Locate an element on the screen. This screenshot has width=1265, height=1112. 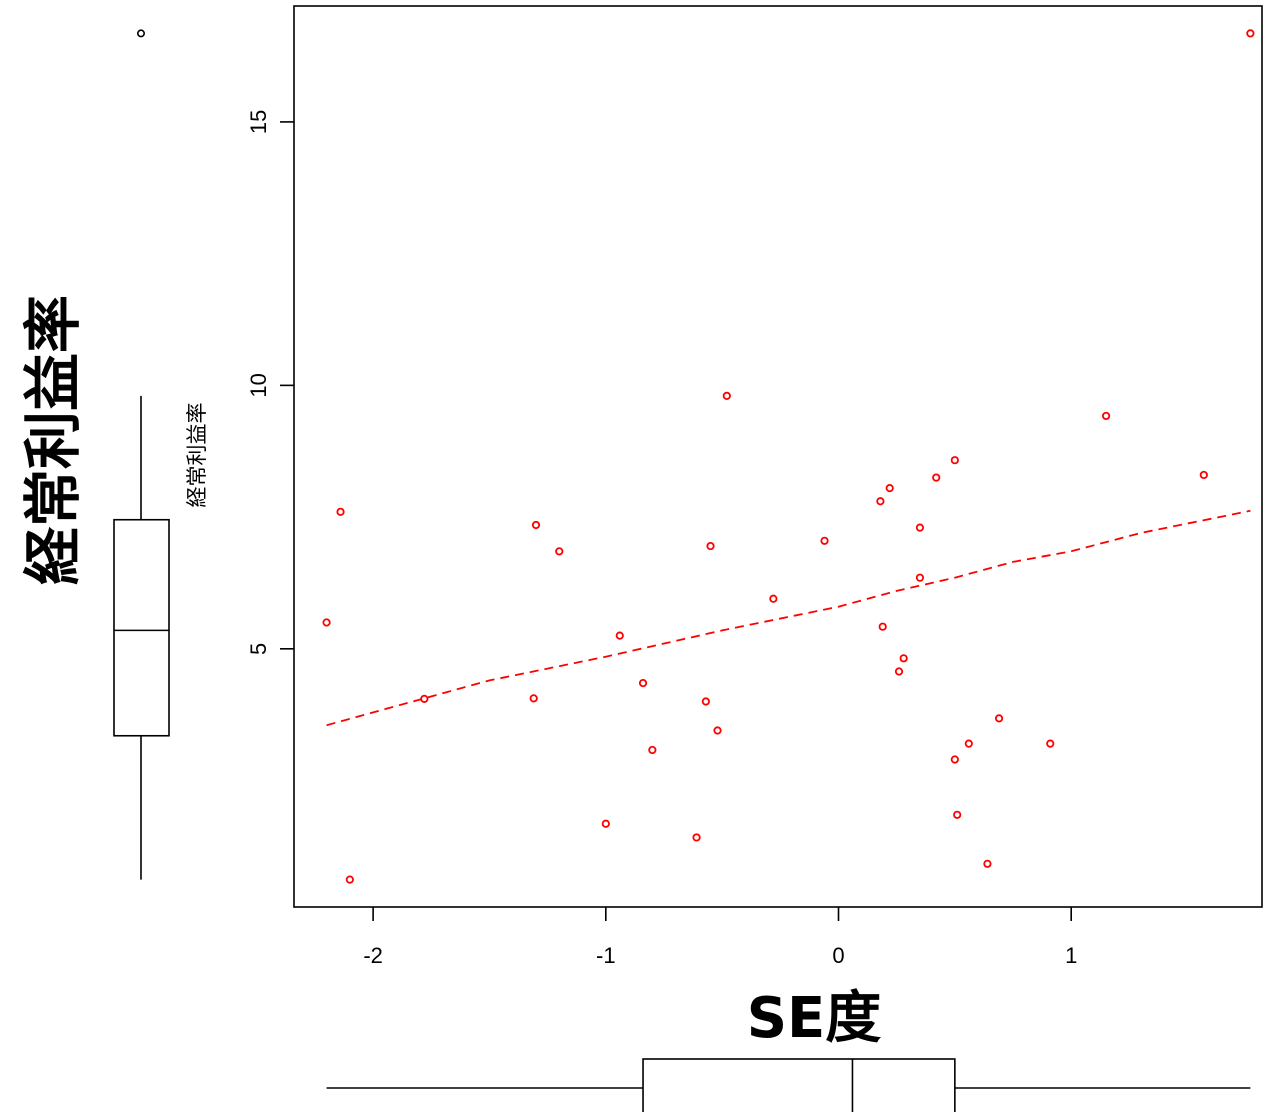
x-tick-label: 0 is located at coordinates (838, 955).